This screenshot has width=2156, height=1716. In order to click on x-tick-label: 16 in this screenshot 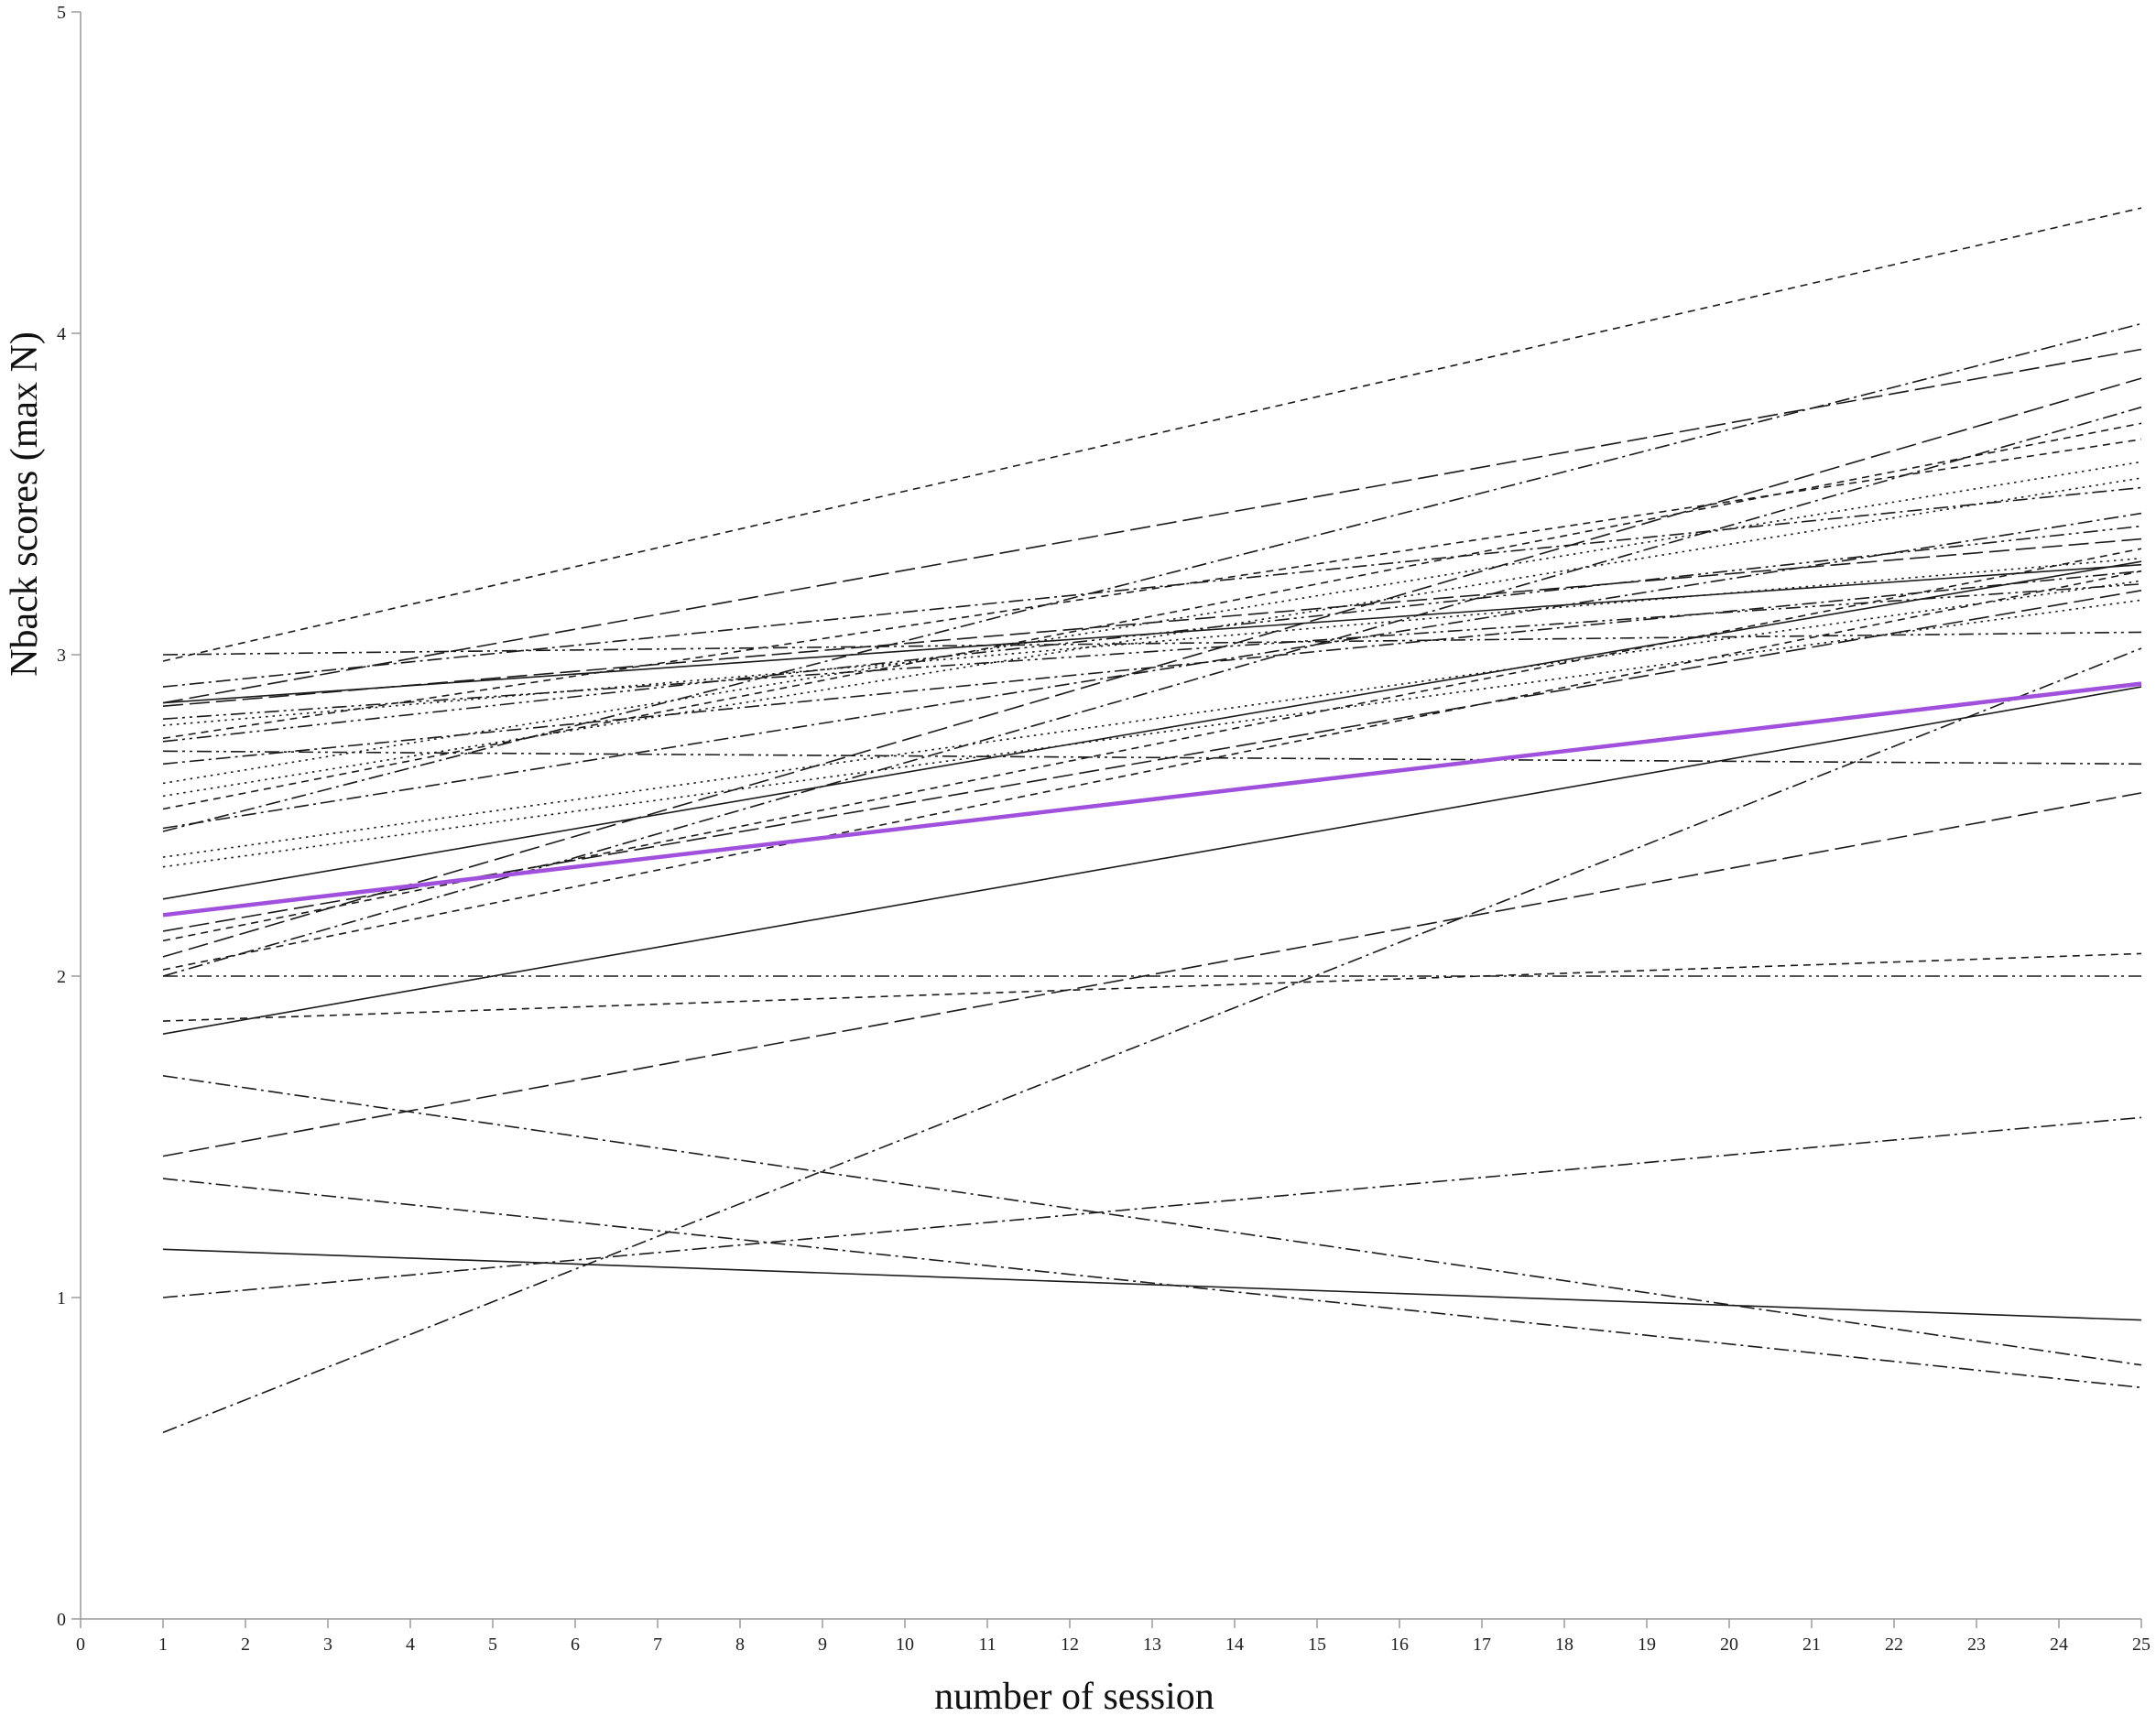, I will do `click(1399, 1645)`.